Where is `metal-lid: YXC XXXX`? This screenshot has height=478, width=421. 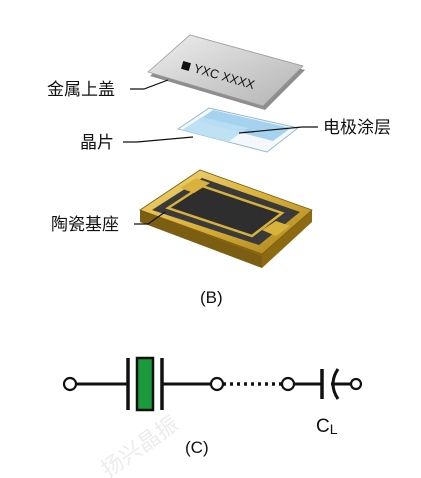
metal-lid: YXC XXXX is located at coordinates (226, 72).